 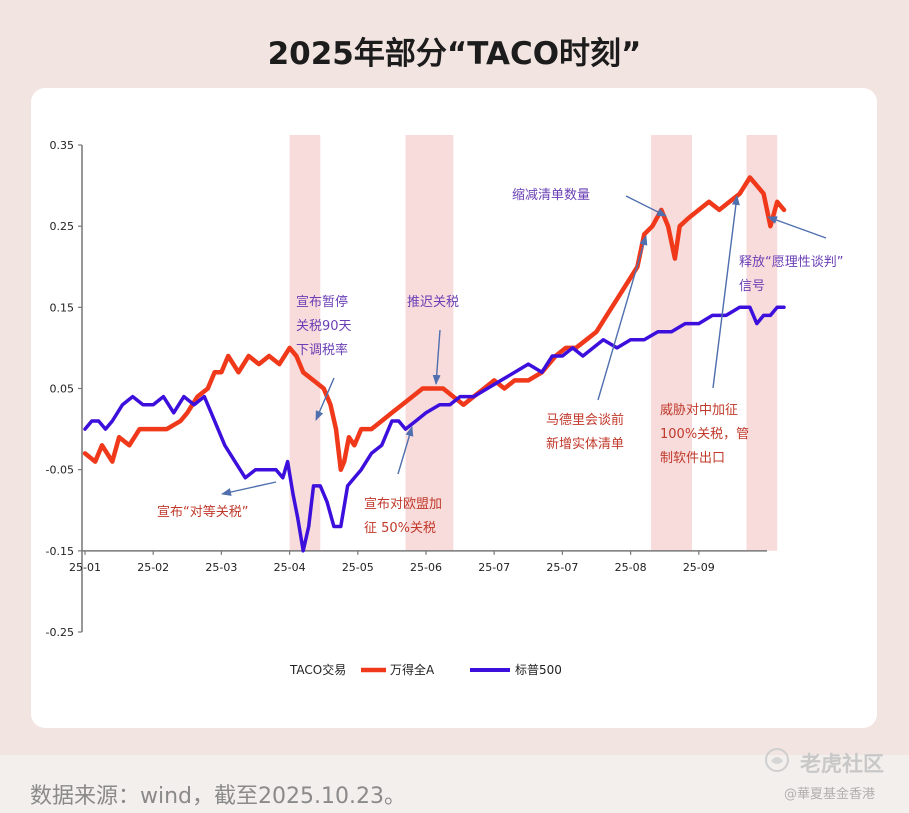 What do you see at coordinates (85, 567) in the screenshot?
I see `x-tick-label: 25-01` at bounding box center [85, 567].